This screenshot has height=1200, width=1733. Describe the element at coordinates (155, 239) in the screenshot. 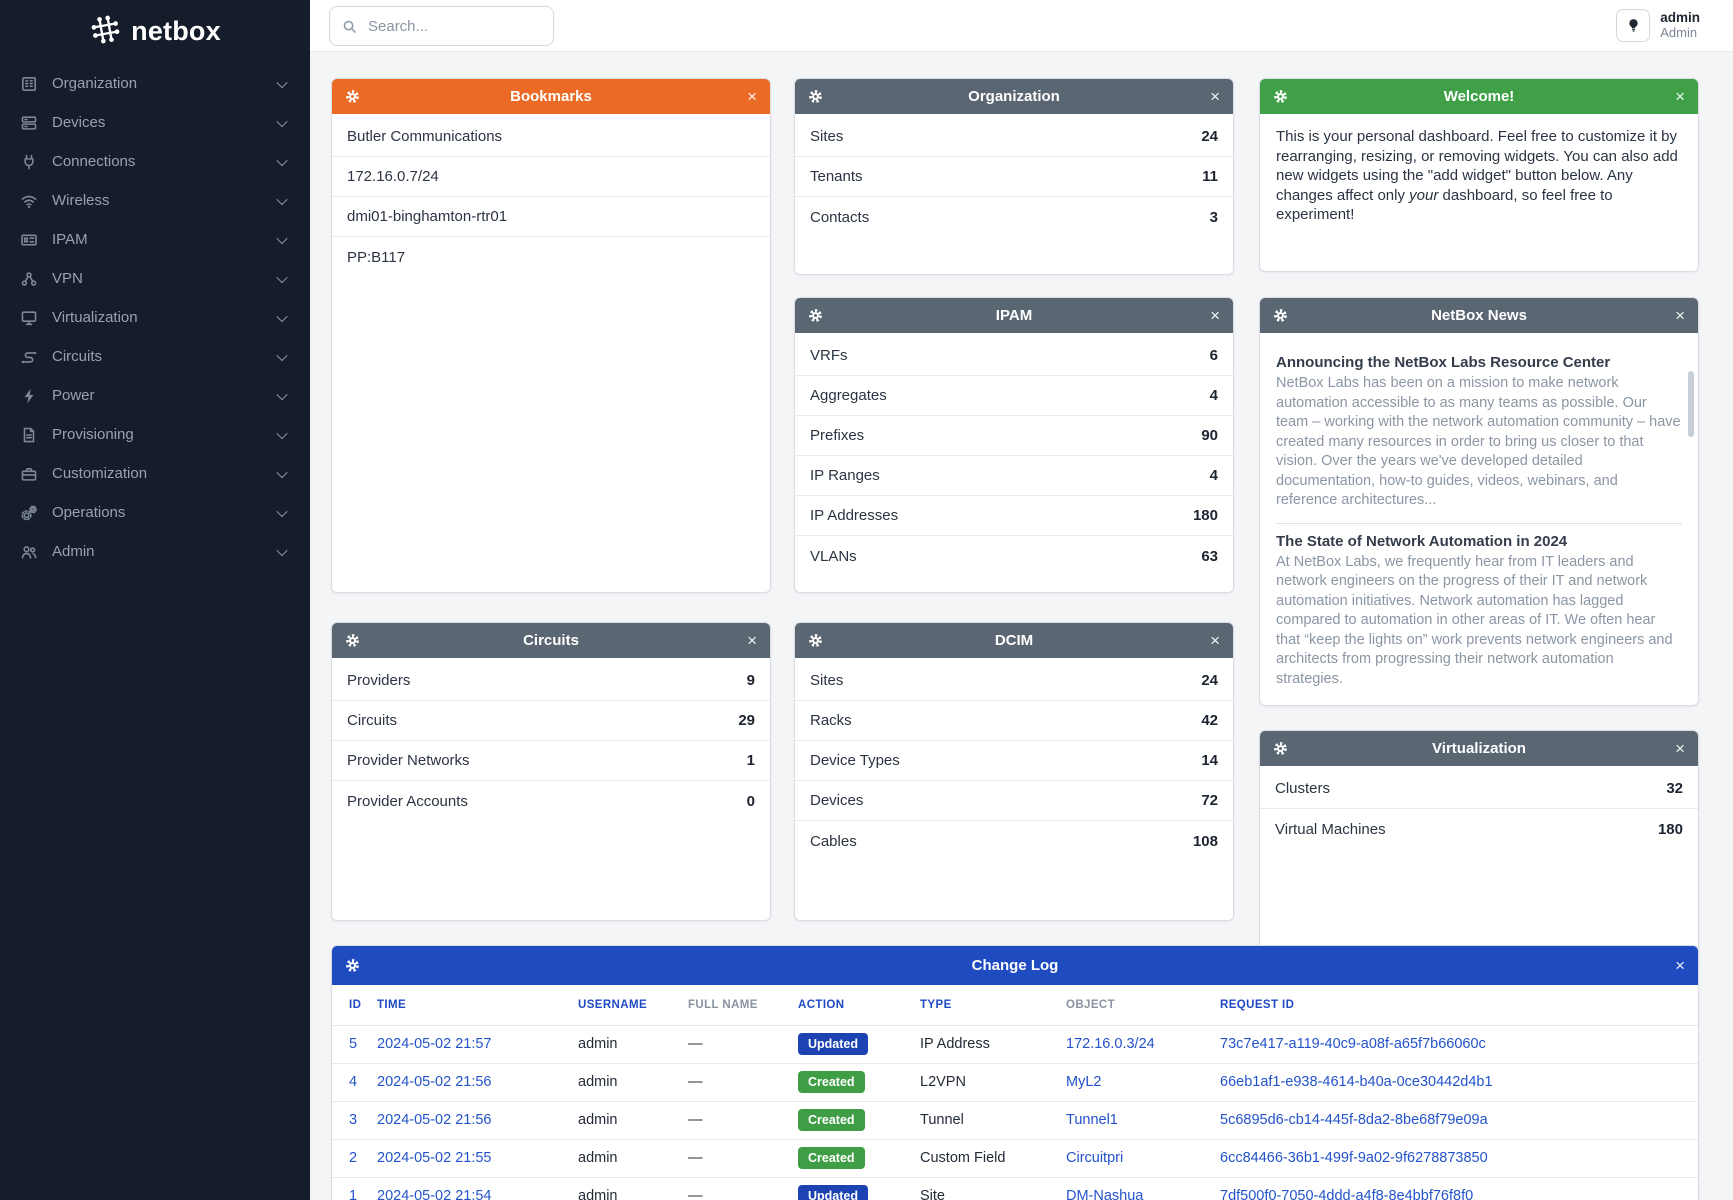

I see `sidebar-item-ipam: IPAM` at that location.